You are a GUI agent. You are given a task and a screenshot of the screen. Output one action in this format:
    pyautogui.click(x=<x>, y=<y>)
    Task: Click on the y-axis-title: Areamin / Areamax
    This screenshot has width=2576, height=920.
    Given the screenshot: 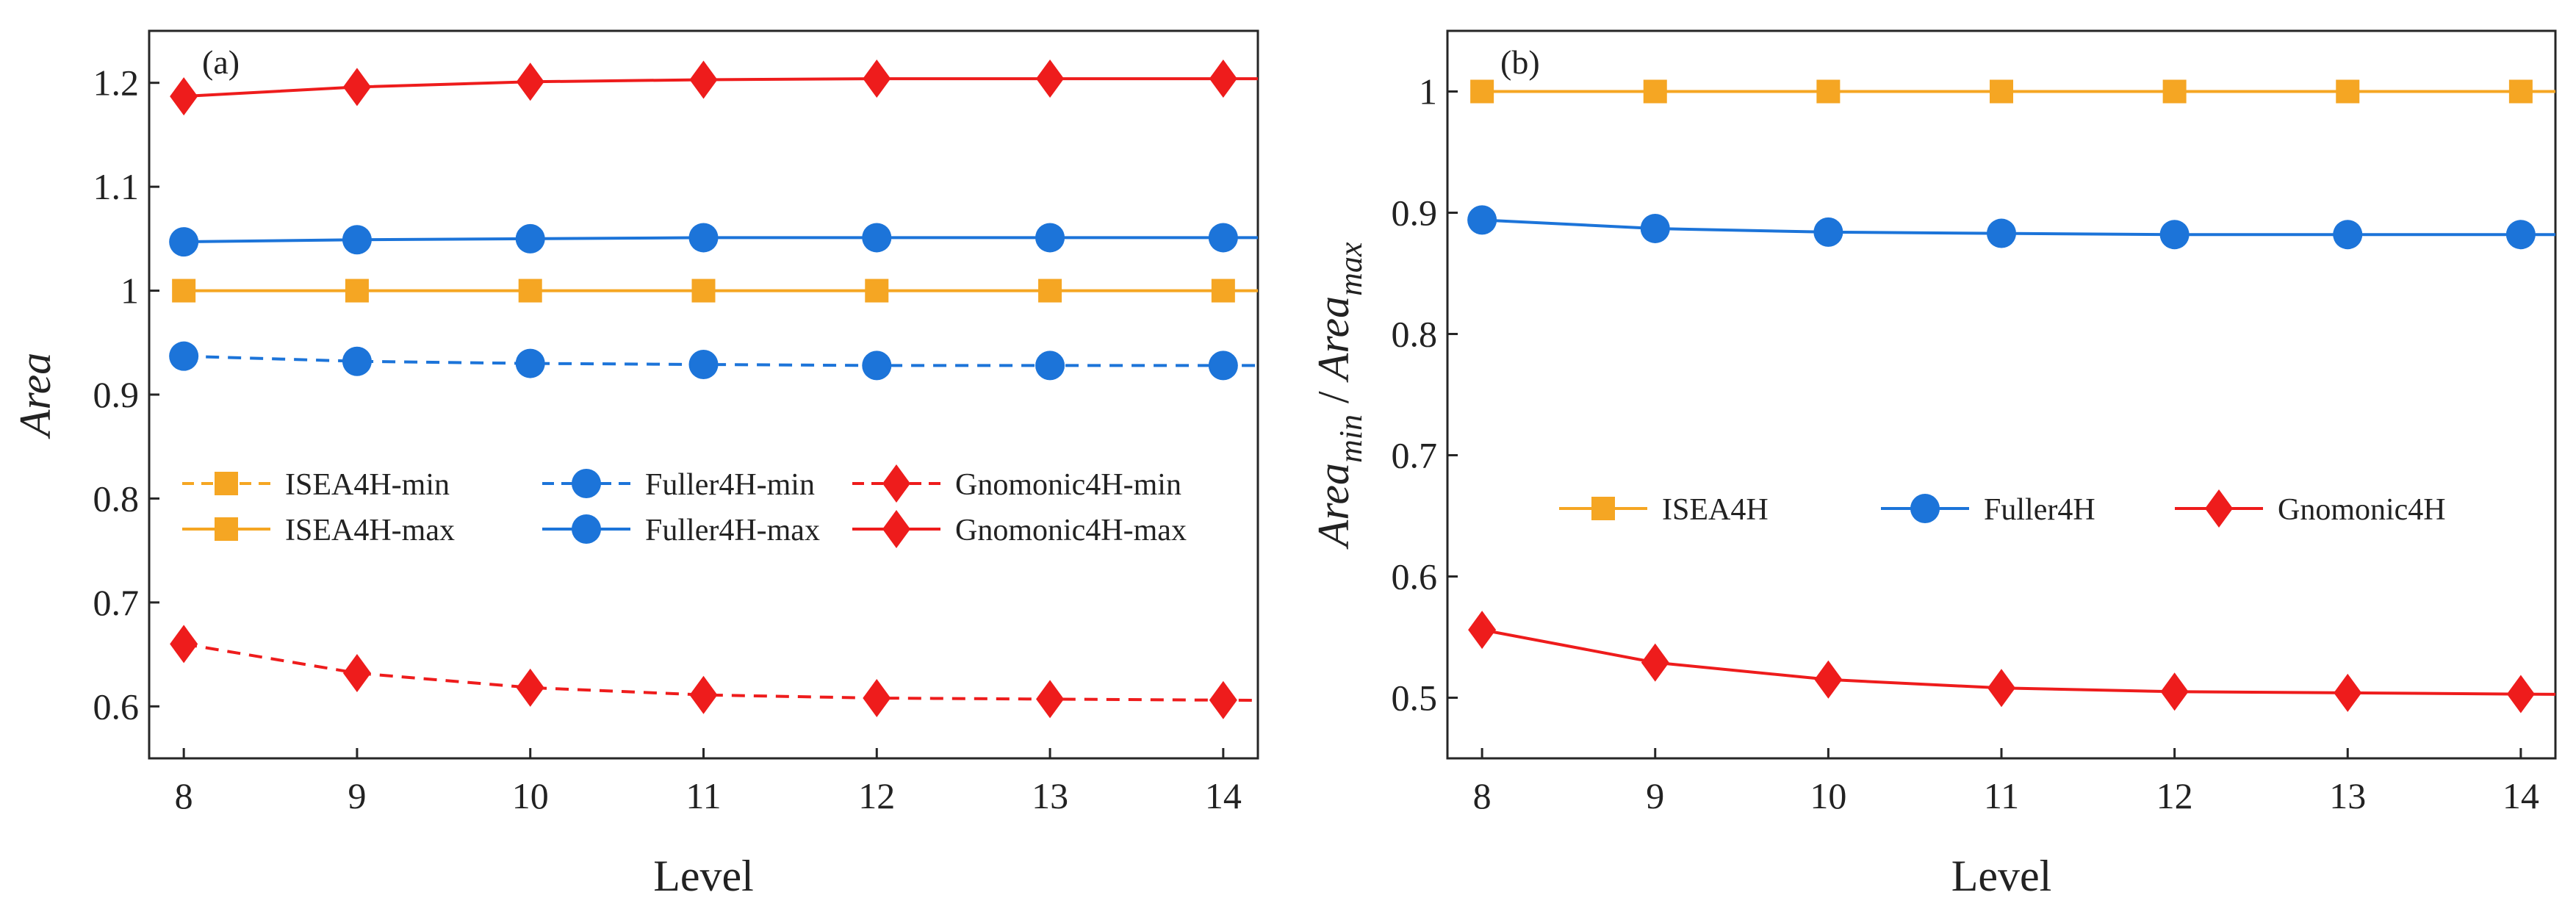 What is the action you would take?
    pyautogui.click(x=1339, y=396)
    